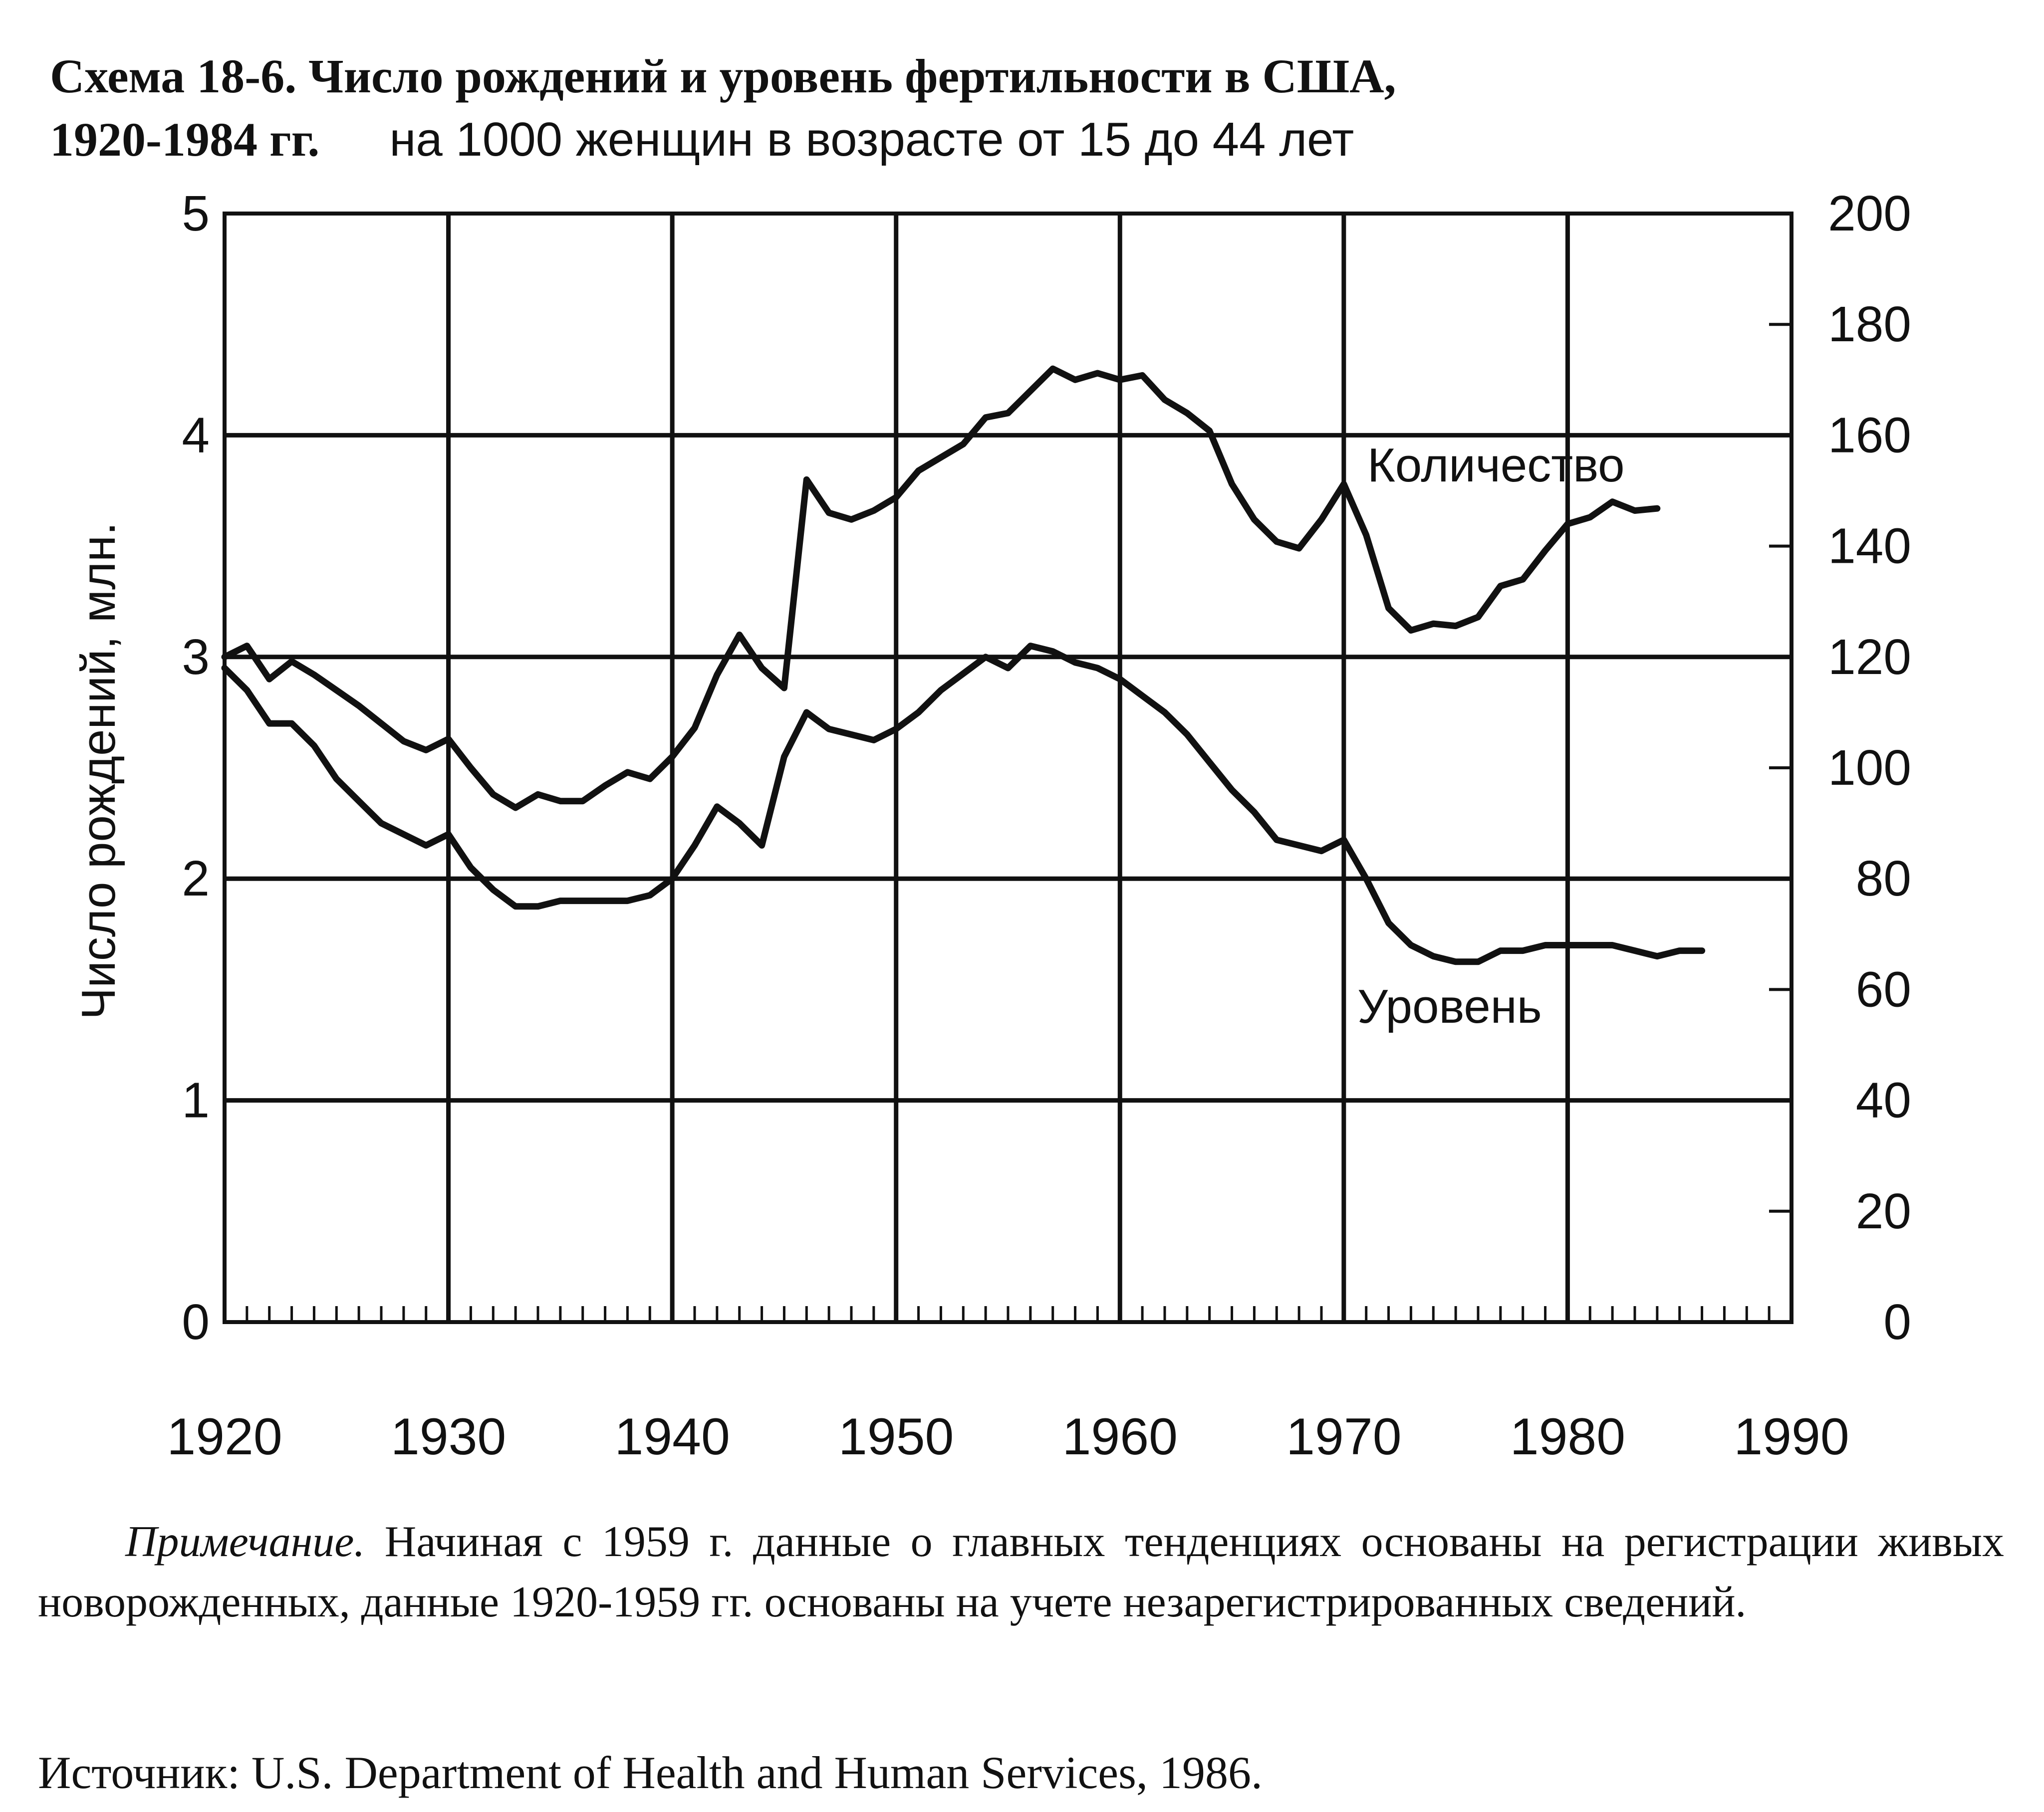  Describe the element at coordinates (1791, 1437) in the screenshot. I see `x-tick-label: 1990` at that location.